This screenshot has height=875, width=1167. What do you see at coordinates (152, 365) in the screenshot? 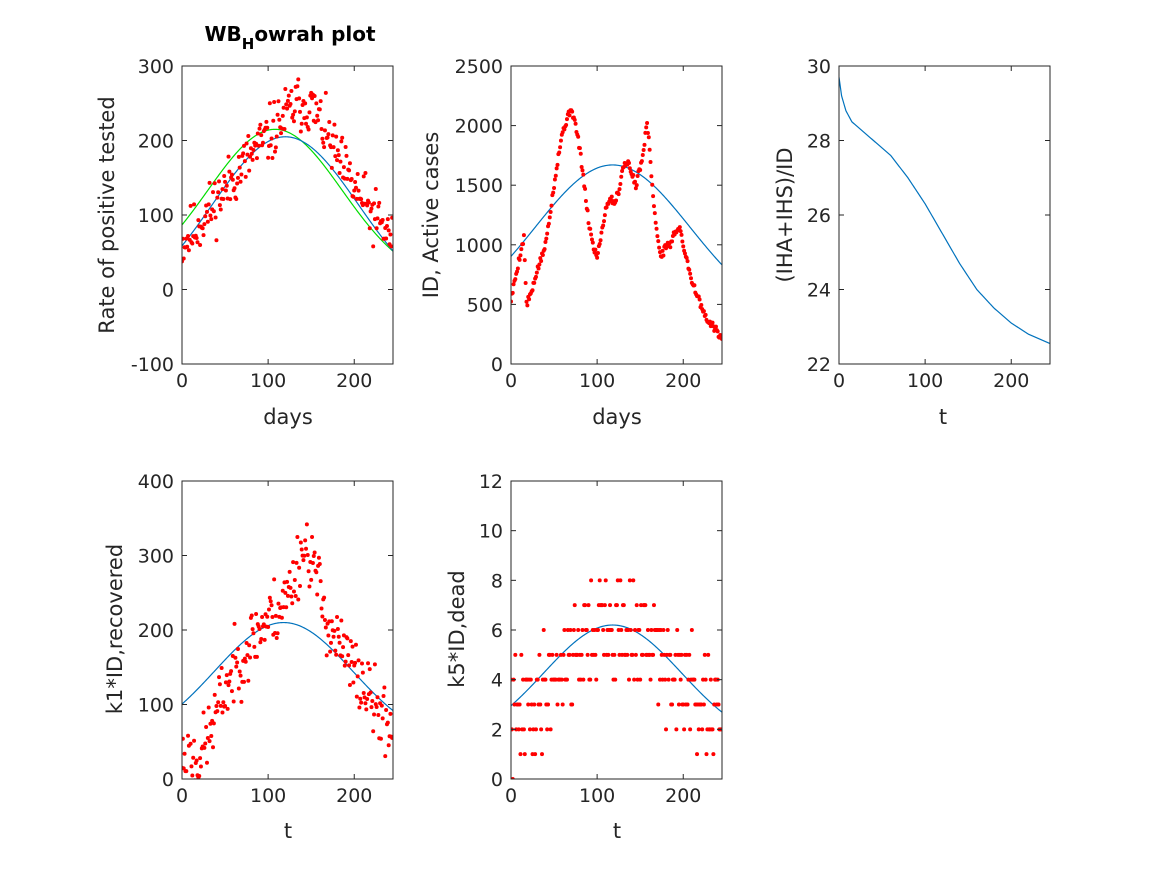
I see `y-tick-label: -100` at bounding box center [152, 365].